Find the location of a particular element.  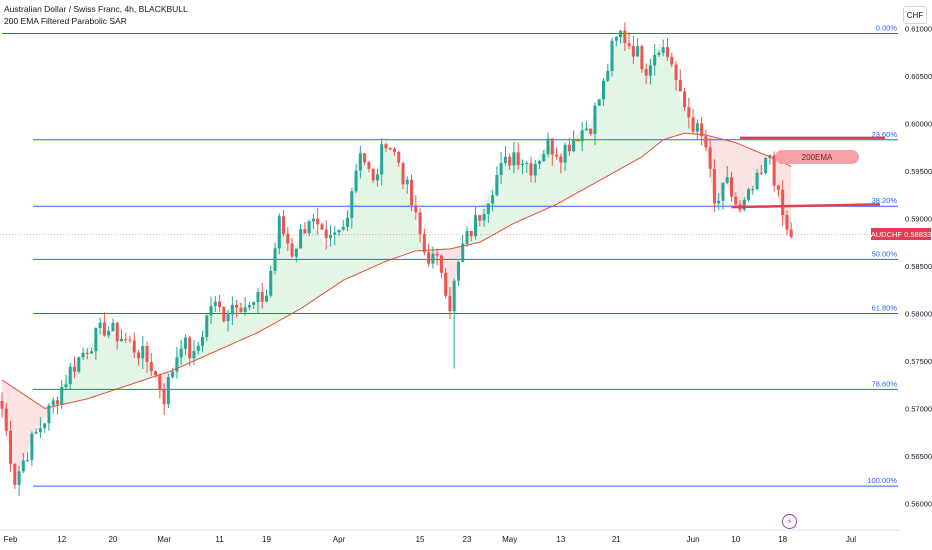

time-tick-label: 15 is located at coordinates (420, 539).